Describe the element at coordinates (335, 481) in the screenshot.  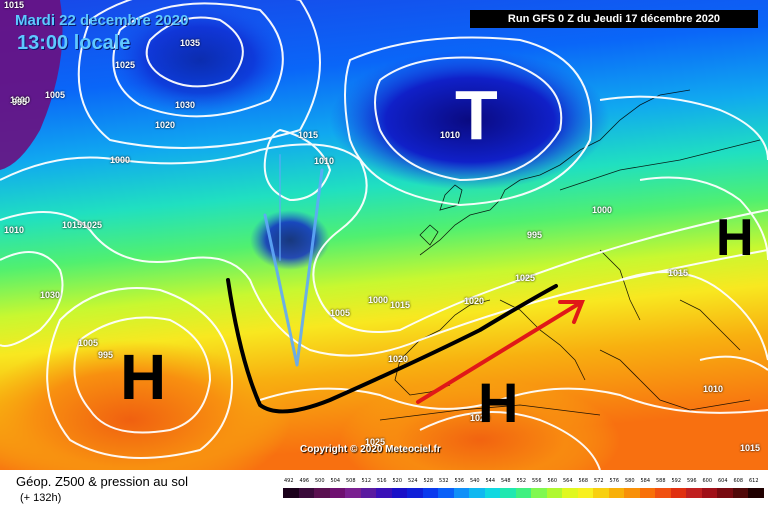
I see `scale-value: 504` at that location.